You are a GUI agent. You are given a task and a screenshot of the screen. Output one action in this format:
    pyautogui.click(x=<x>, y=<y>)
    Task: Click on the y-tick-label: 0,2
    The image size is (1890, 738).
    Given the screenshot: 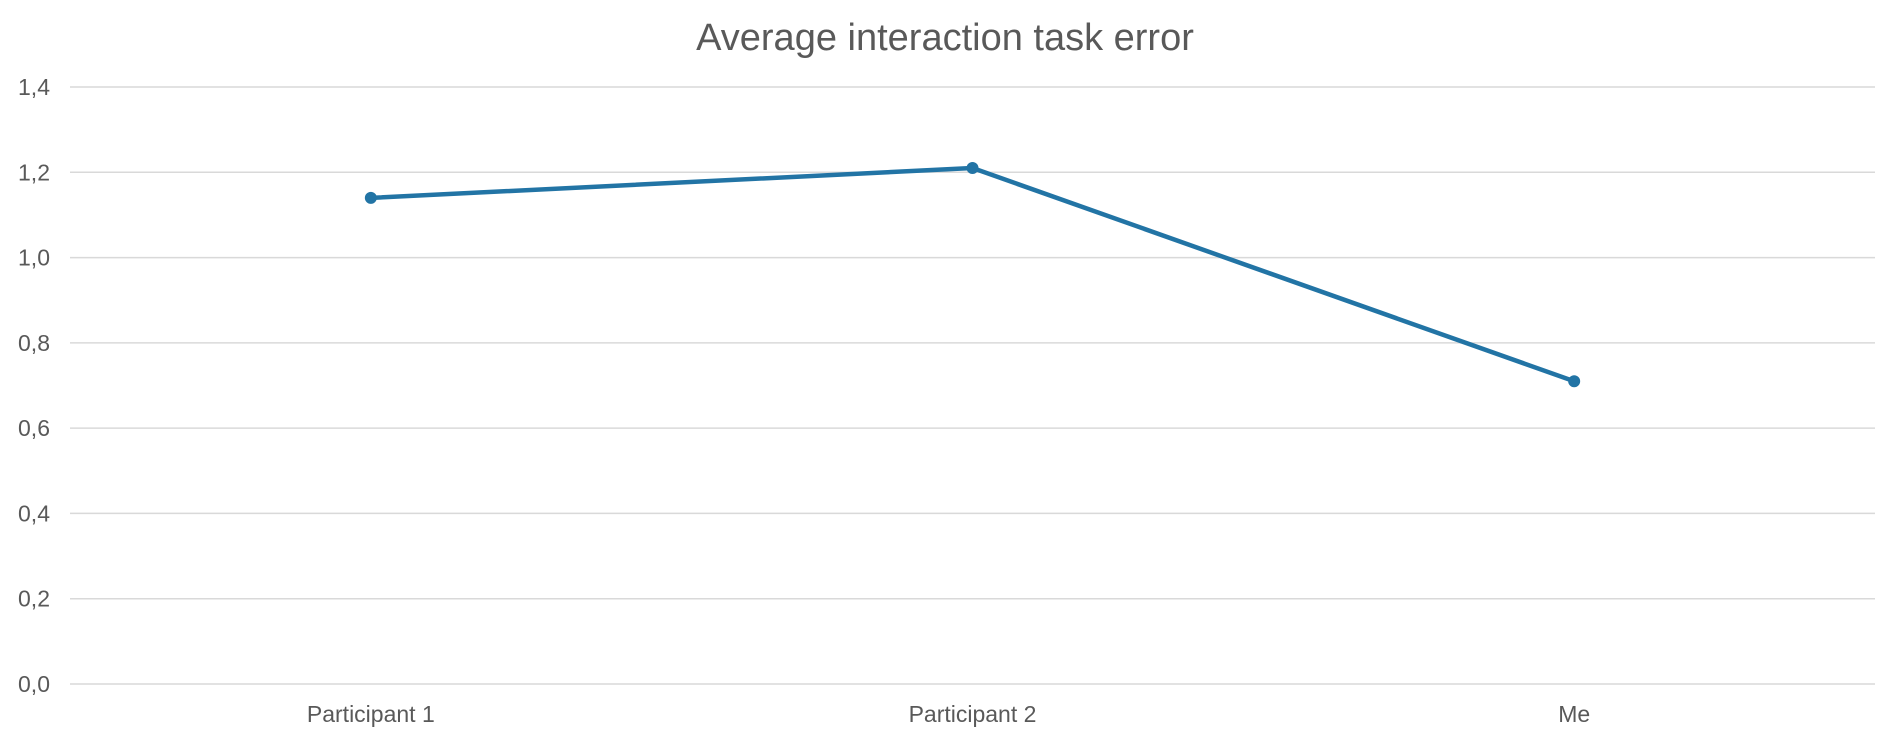 What is the action you would take?
    pyautogui.click(x=34, y=599)
    